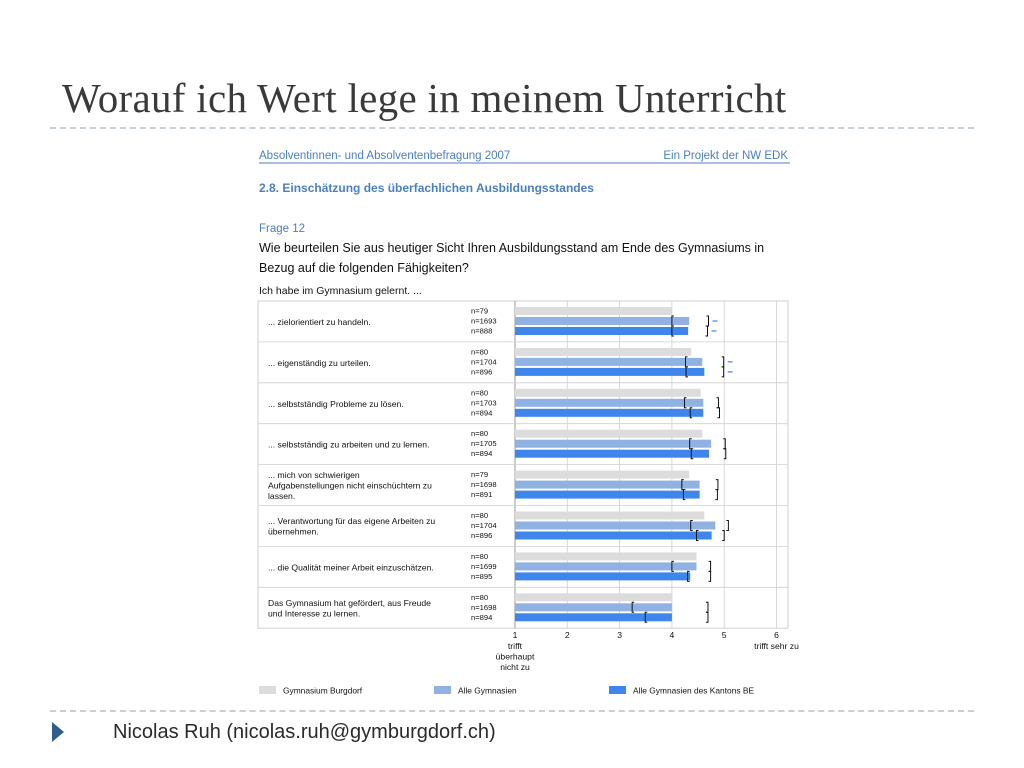 This screenshot has height=768, width=1024. Describe the element at coordinates (515, 646) in the screenshot. I see `x-axis-low-label: trifft` at that location.